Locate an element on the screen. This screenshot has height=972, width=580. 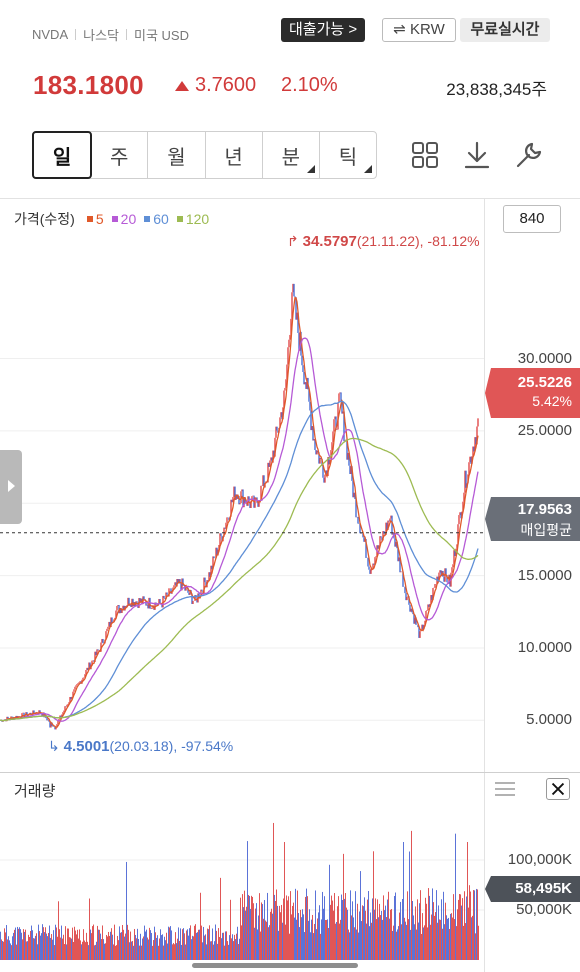
period-tab-1: 주 is located at coordinates (120, 155).